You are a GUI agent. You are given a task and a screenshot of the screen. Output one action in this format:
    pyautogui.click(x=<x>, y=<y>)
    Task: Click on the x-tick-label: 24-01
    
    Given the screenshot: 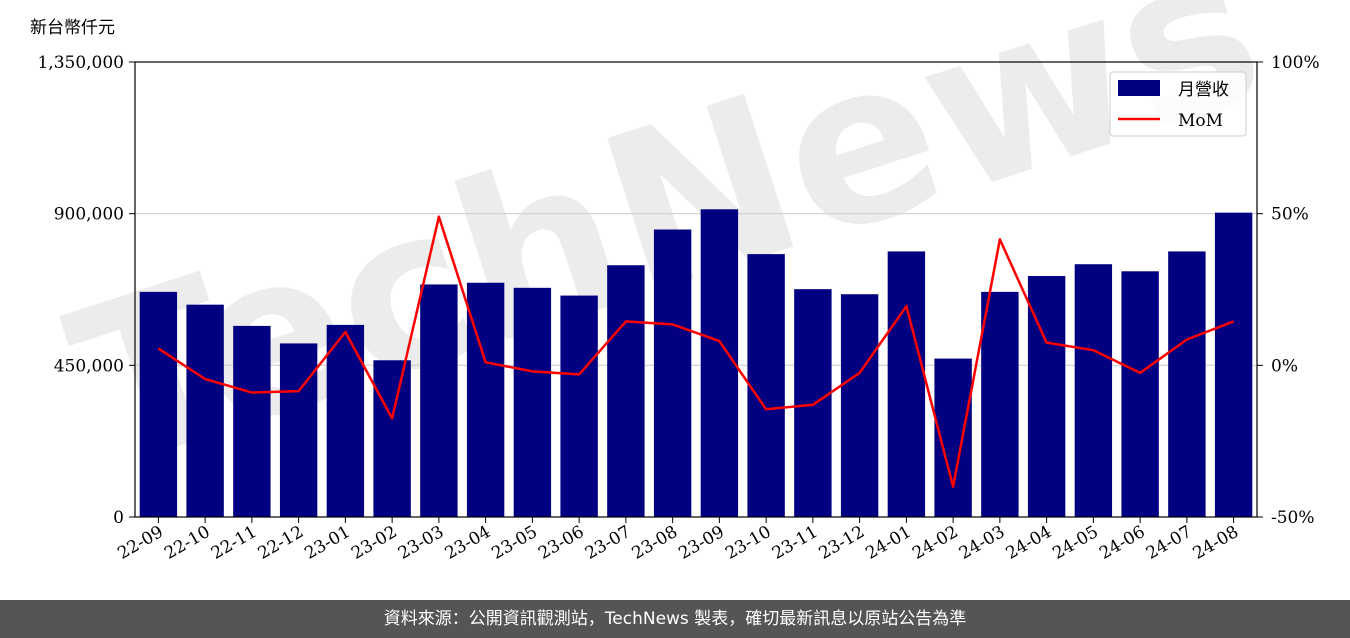 What is the action you would take?
    pyautogui.click(x=888, y=543)
    